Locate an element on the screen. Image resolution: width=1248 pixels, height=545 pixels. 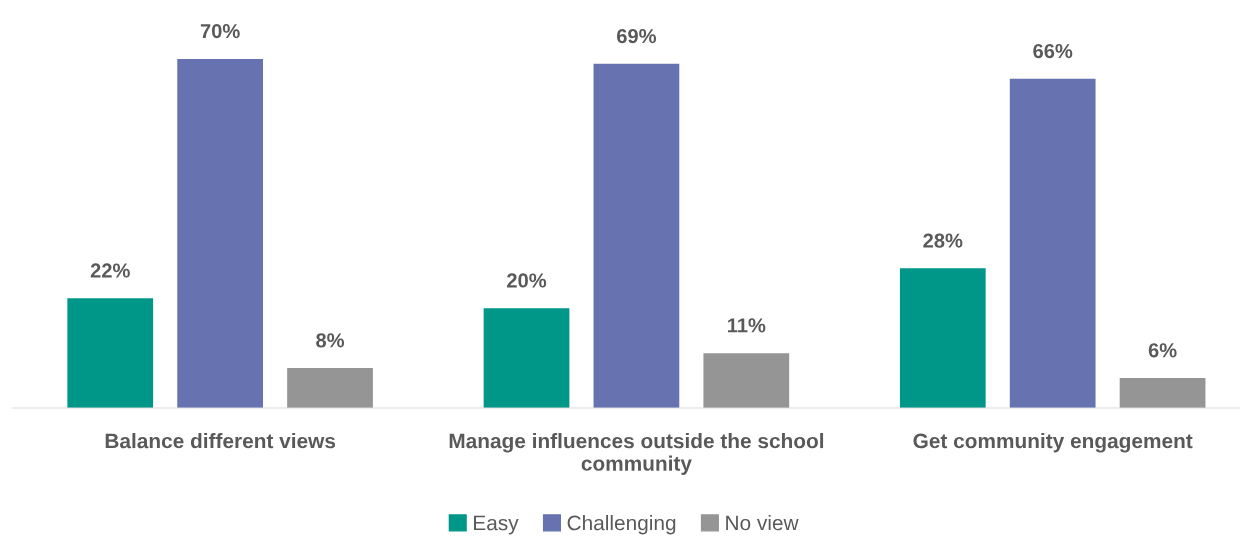
legend-label: No view is located at coordinates (762, 523).